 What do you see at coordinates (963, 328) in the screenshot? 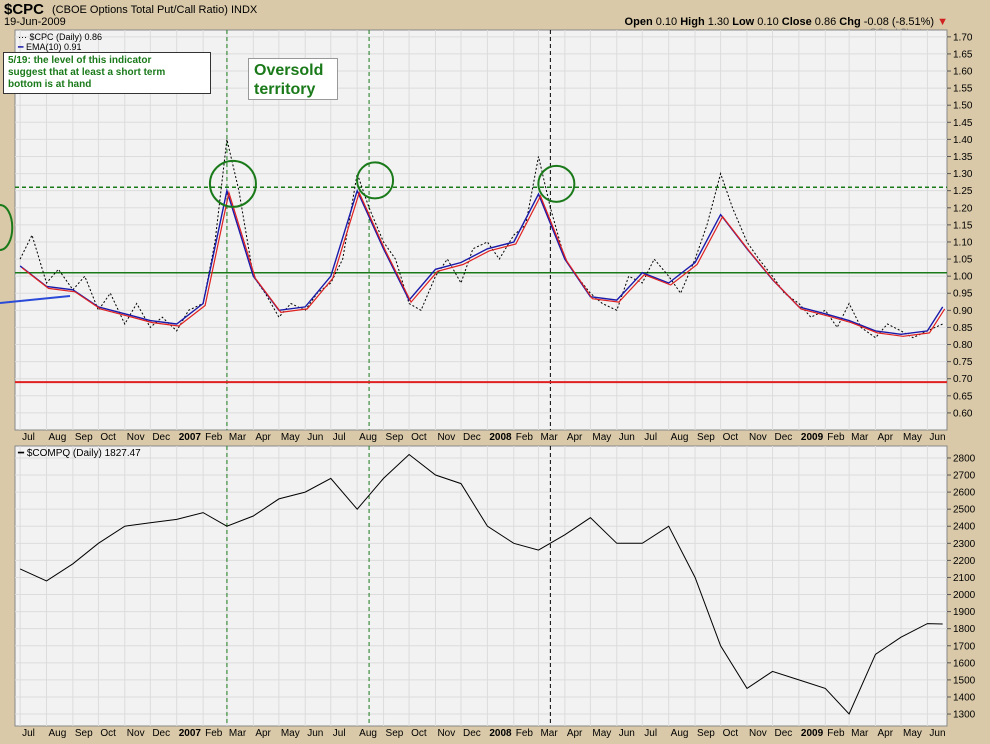
I see `y-tick-label: 0.85` at bounding box center [963, 328].